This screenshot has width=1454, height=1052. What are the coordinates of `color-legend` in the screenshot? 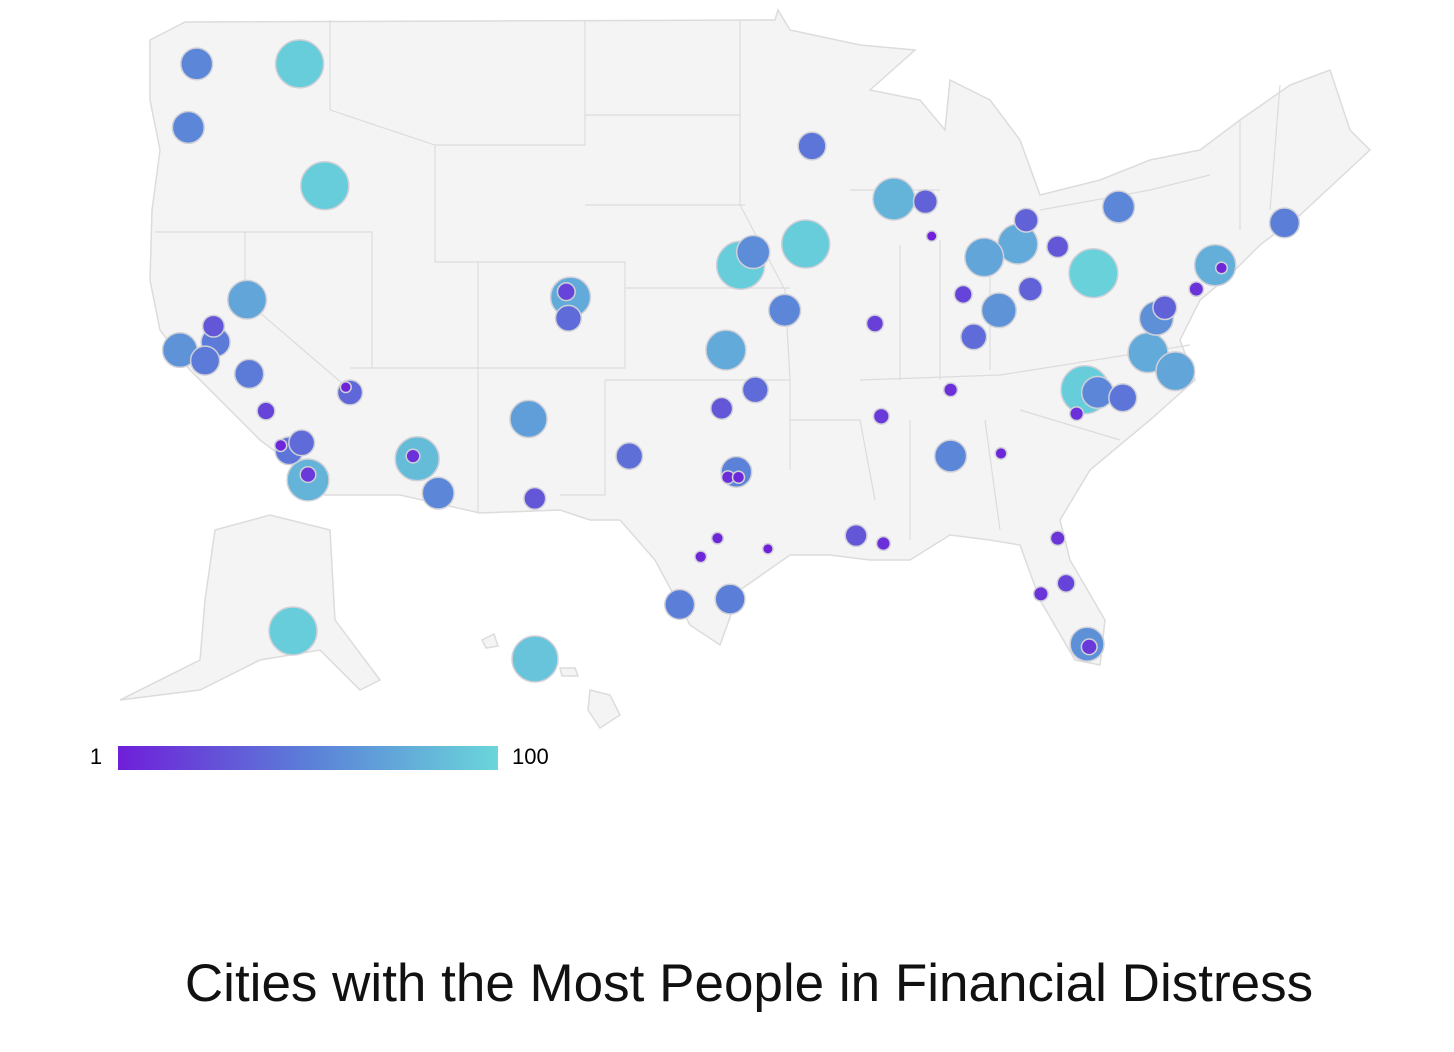 It's located at (308, 758).